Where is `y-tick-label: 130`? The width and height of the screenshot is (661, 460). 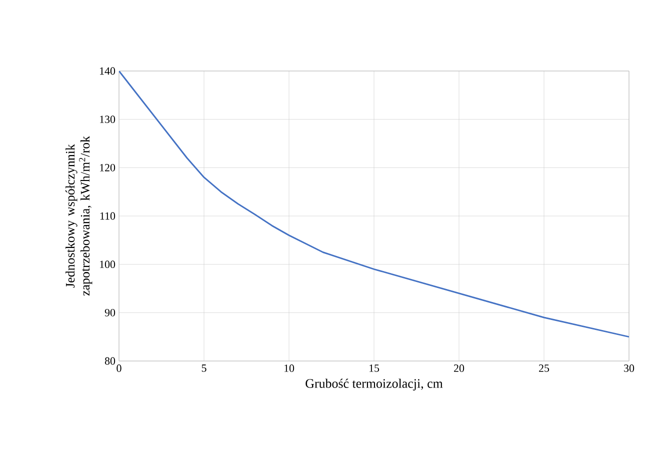
y-tick-label: 130 is located at coordinates (108, 120).